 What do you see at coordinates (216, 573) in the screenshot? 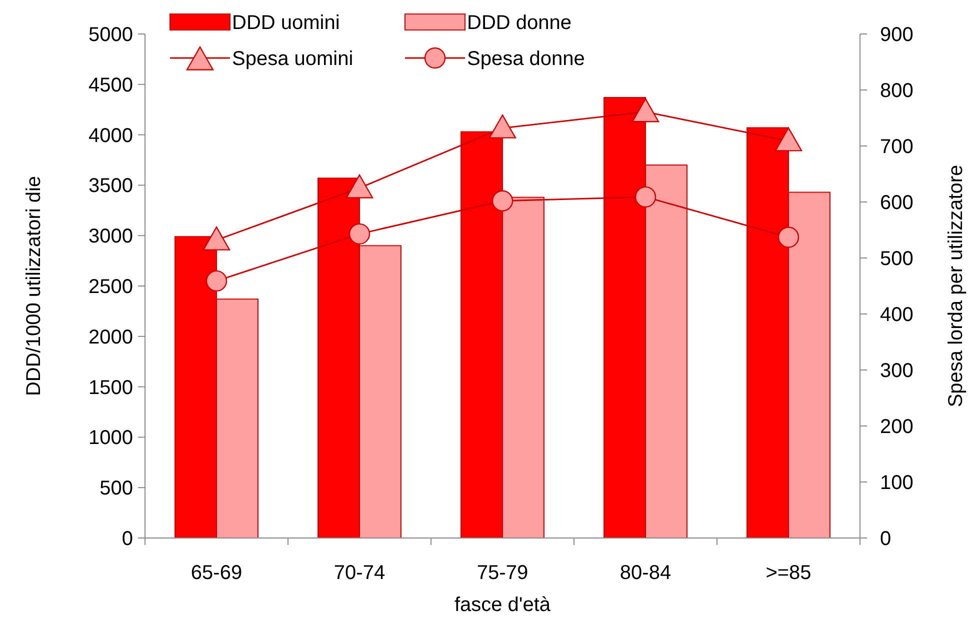
I see `x-tick-label: 65-69` at bounding box center [216, 573].